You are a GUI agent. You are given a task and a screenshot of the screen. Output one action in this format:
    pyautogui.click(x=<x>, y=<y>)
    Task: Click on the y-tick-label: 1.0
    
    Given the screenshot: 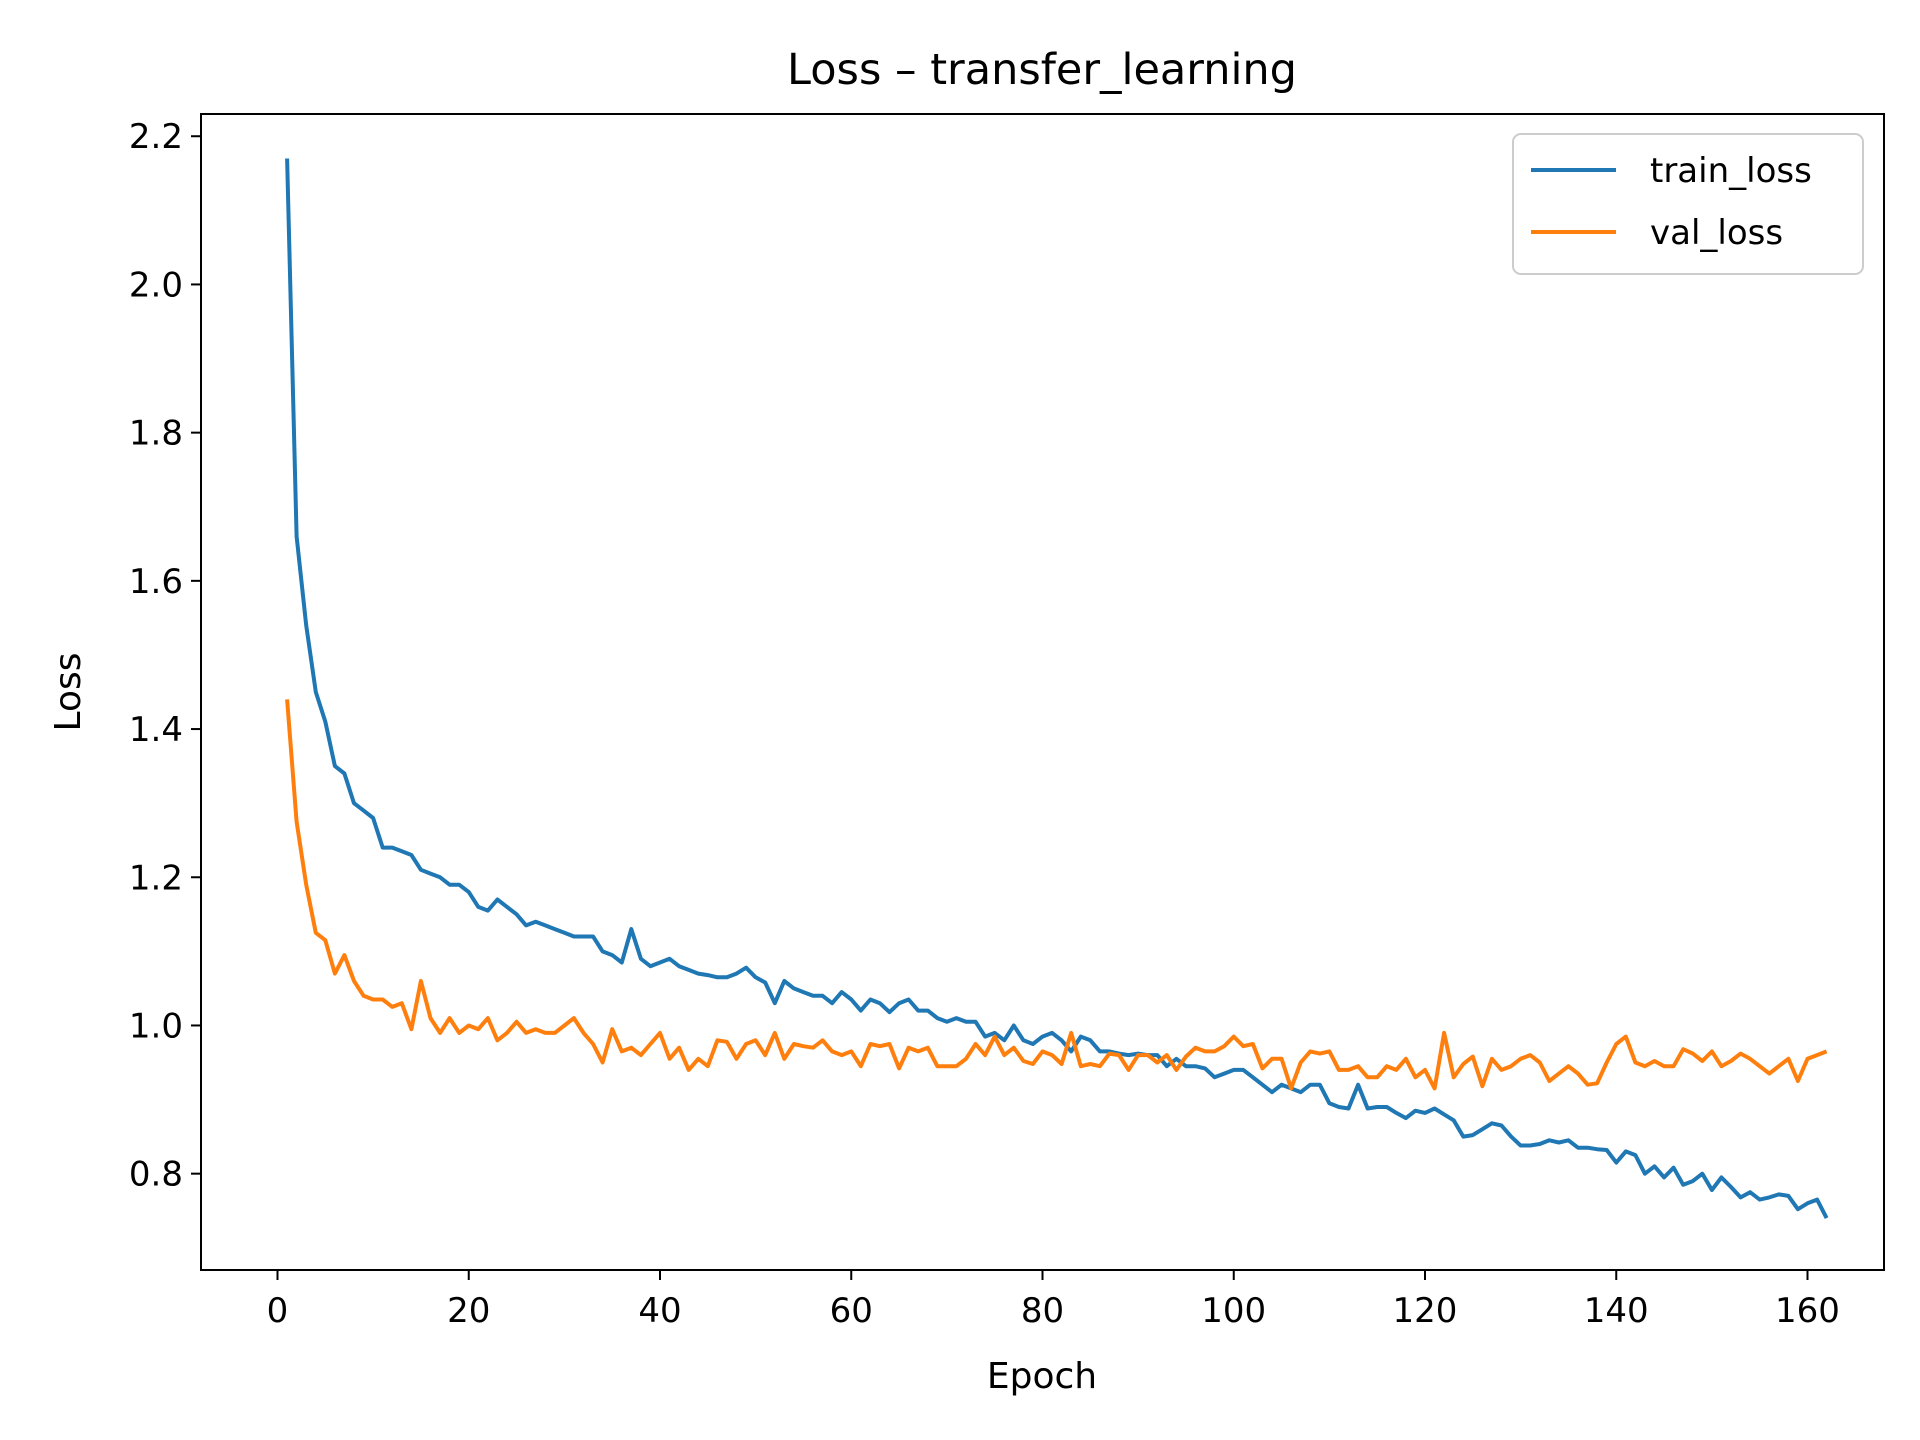 What is the action you would take?
    pyautogui.click(x=156, y=1026)
    